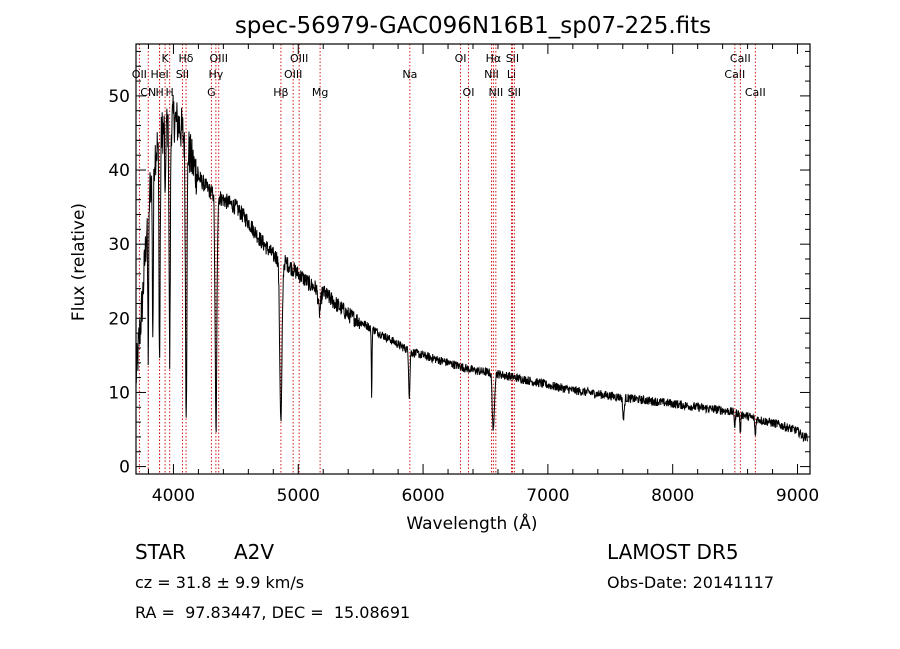 The height and width of the screenshot is (649, 900). I want to click on survey-name: LAMOST DR5, so click(673, 552).